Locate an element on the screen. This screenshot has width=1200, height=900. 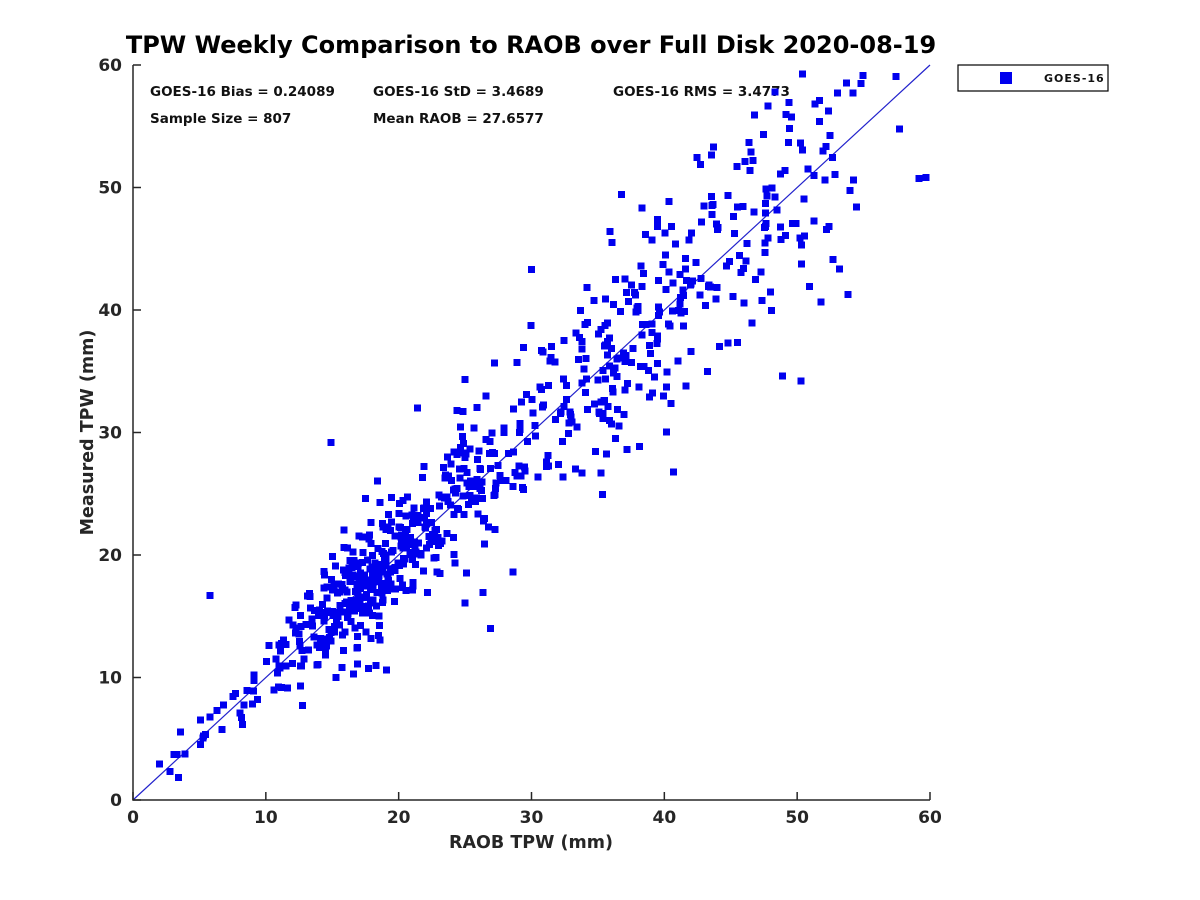
y-tick-label: 60 is located at coordinates (110, 66).